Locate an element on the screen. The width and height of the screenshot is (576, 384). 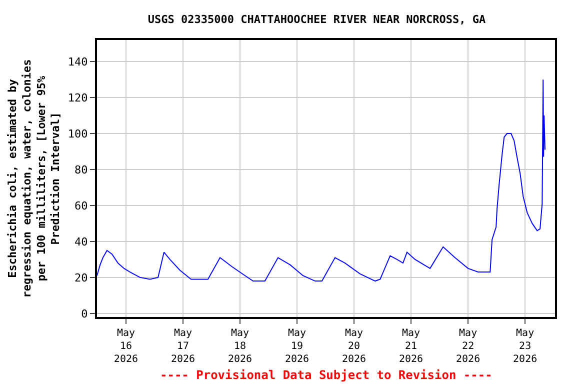
x-tick-label: May 19 2026 is located at coordinates (297, 346).